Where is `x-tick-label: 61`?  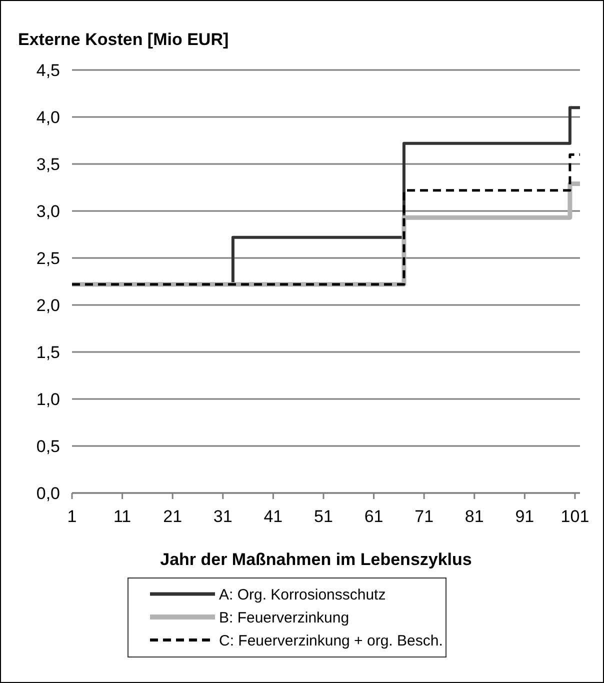
x-tick-label: 61 is located at coordinates (374, 516).